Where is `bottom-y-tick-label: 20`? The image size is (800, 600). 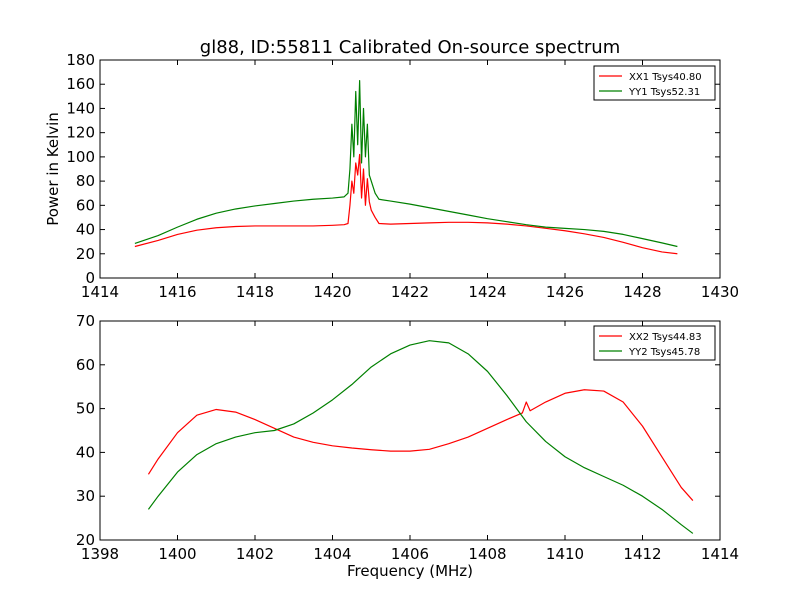
bottom-y-tick-label: 20 is located at coordinates (85, 540).